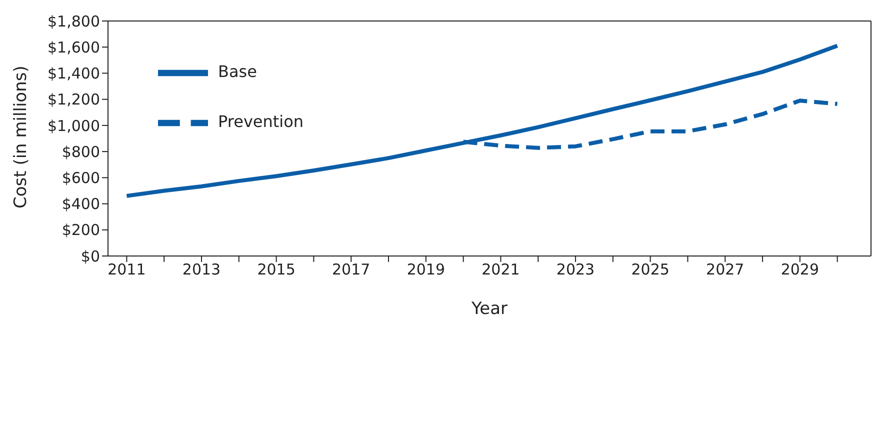  Describe the element at coordinates (74, 47) in the screenshot. I see `y-tick-label: $1,600` at that location.